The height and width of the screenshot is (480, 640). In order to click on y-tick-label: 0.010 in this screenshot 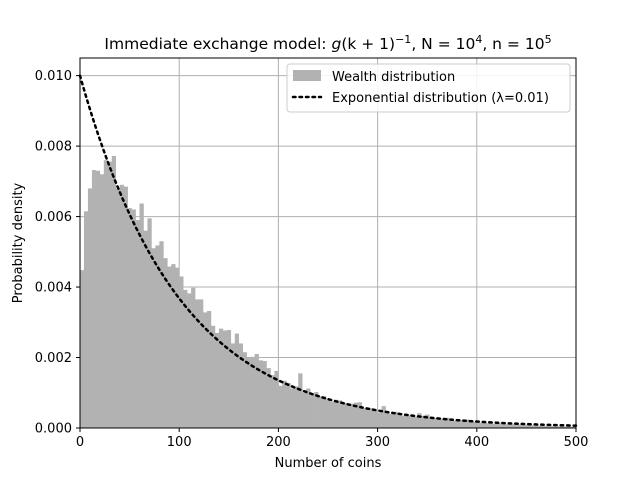, I will do `click(53, 76)`.